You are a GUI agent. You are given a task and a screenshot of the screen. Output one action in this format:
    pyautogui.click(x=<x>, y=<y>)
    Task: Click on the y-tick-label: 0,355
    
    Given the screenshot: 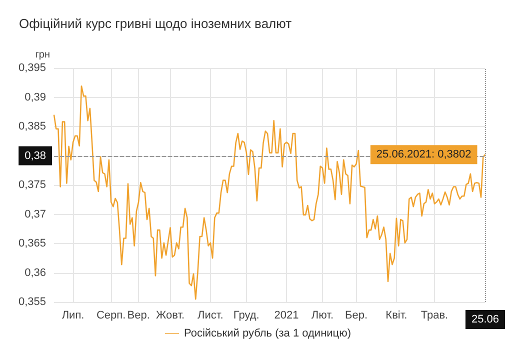 What is the action you would take?
    pyautogui.click(x=32, y=302)
    